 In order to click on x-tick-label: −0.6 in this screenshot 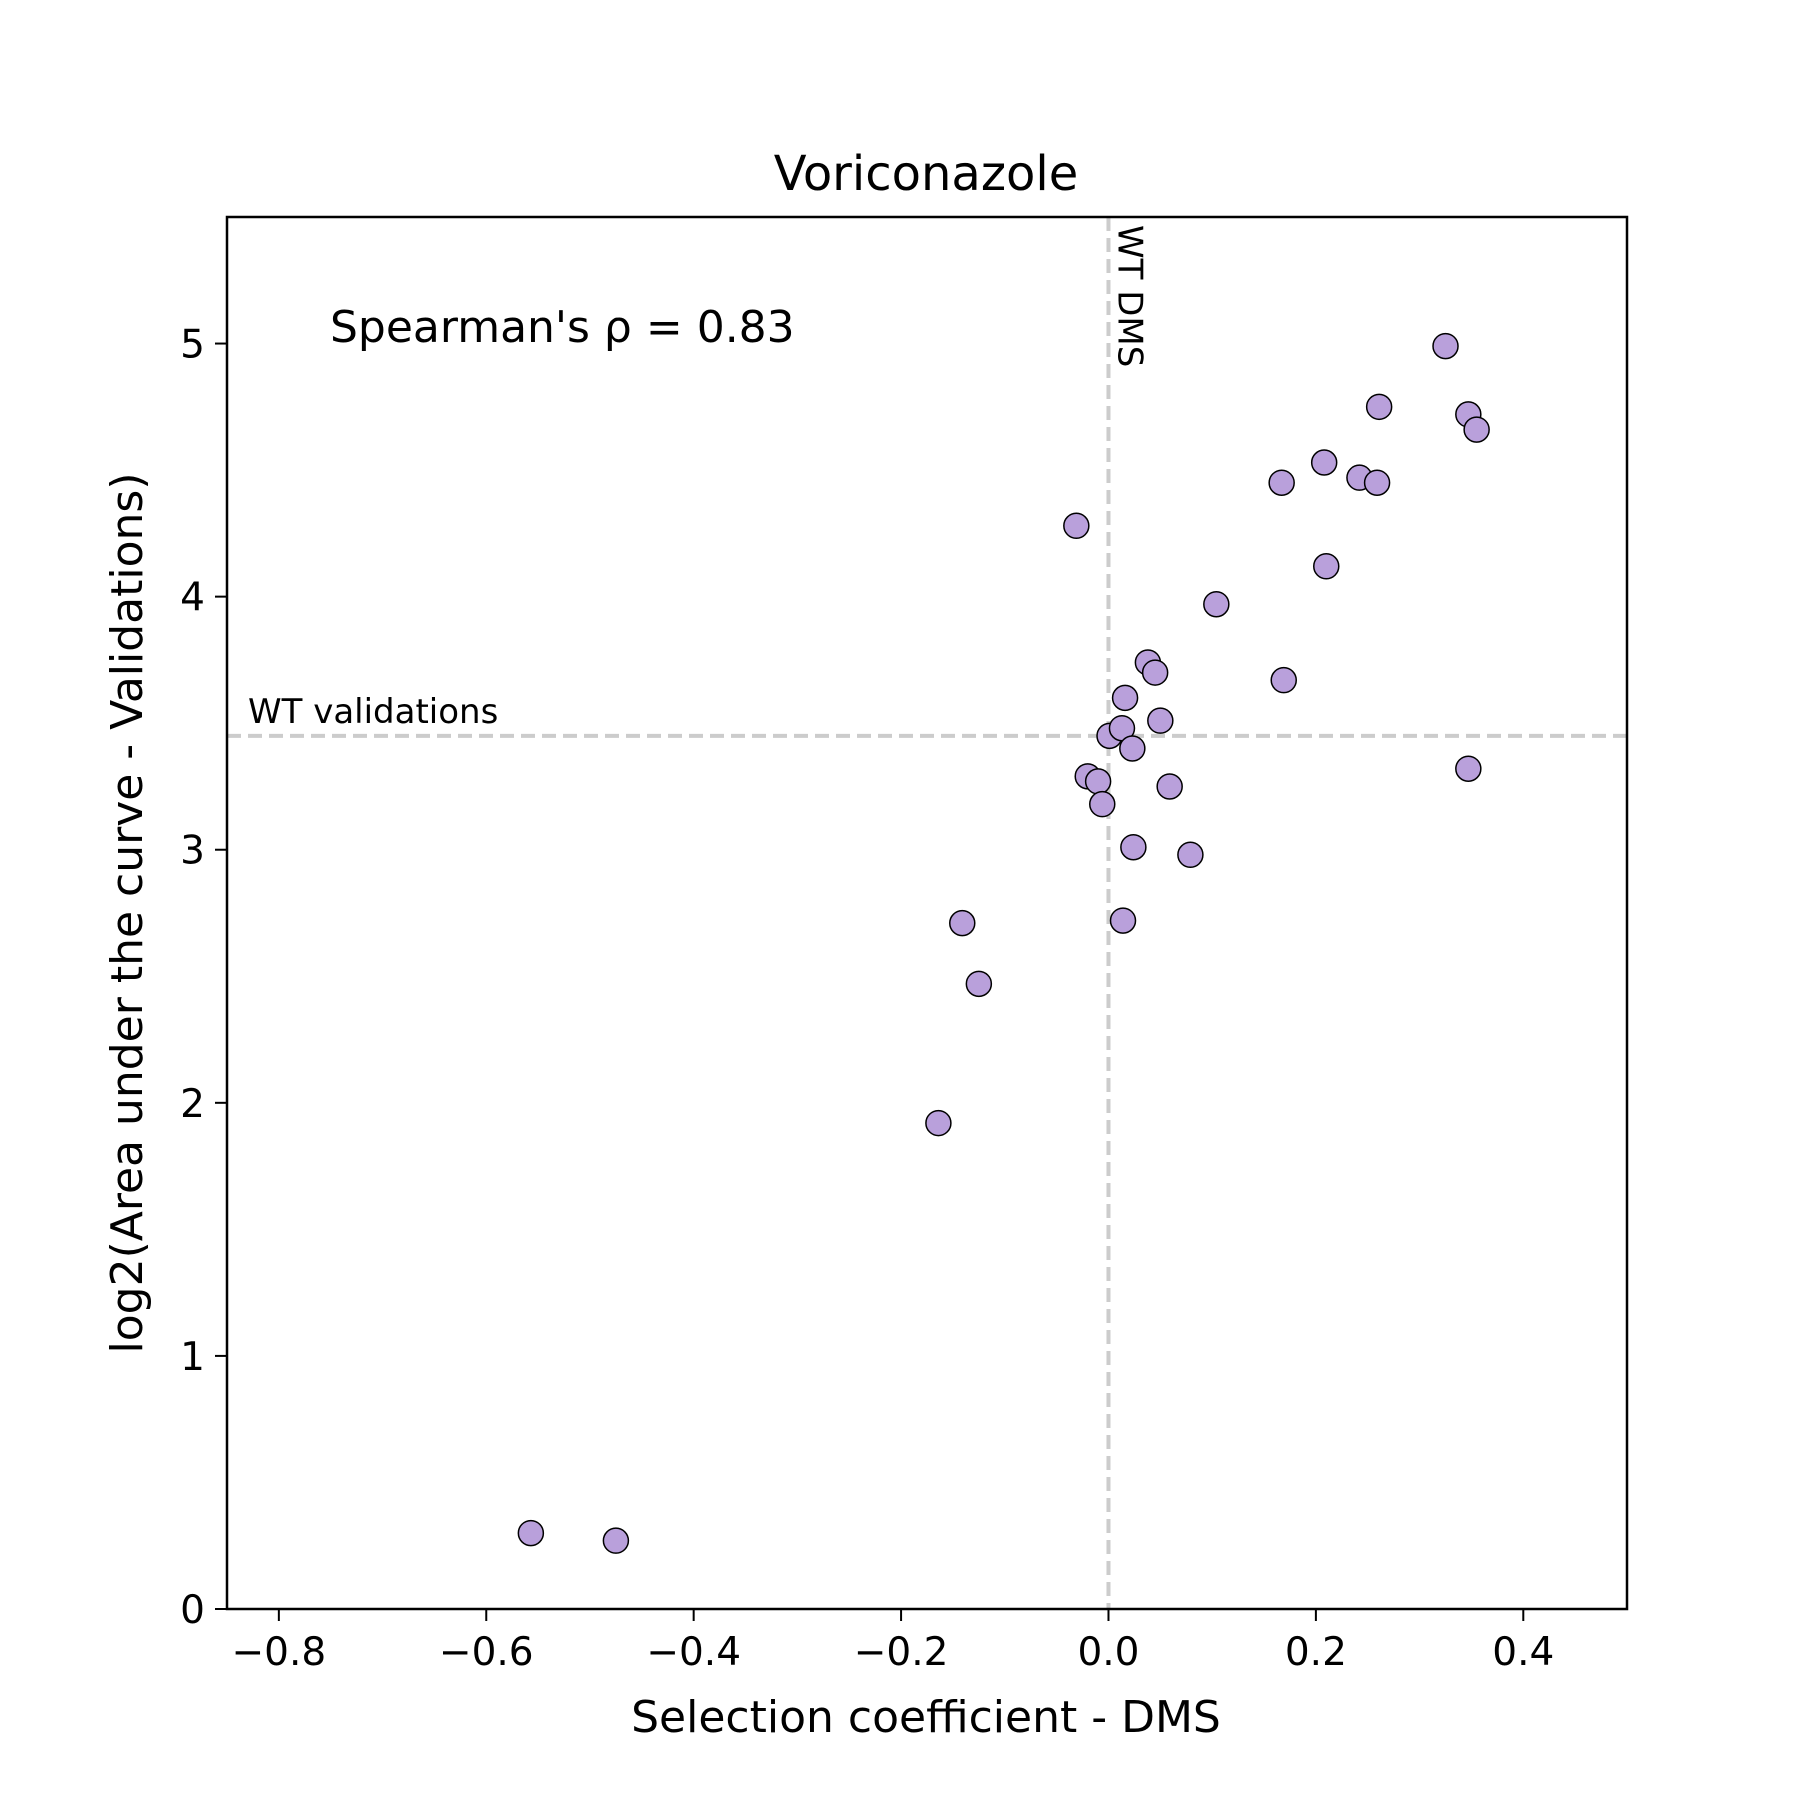, I will do `click(486, 1652)`.